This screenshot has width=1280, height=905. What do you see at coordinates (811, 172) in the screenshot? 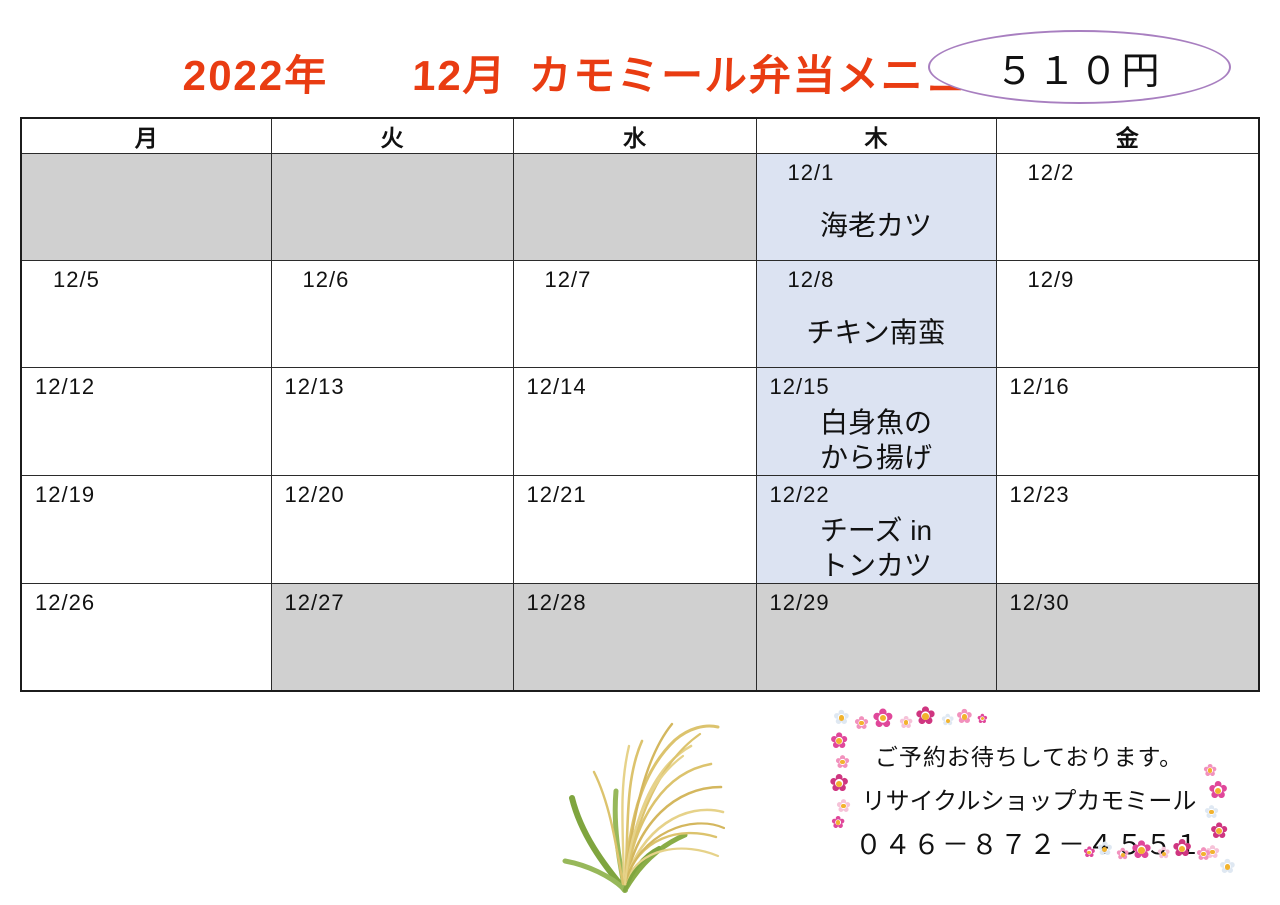
I see `date-label: 12/1` at bounding box center [811, 172].